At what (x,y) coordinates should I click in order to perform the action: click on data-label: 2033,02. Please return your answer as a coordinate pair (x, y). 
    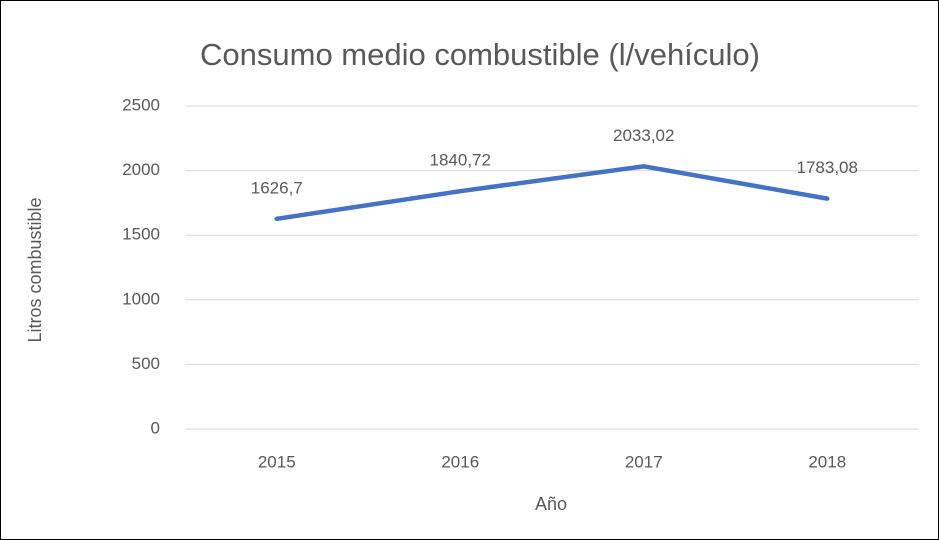
    Looking at the image, I should click on (643, 135).